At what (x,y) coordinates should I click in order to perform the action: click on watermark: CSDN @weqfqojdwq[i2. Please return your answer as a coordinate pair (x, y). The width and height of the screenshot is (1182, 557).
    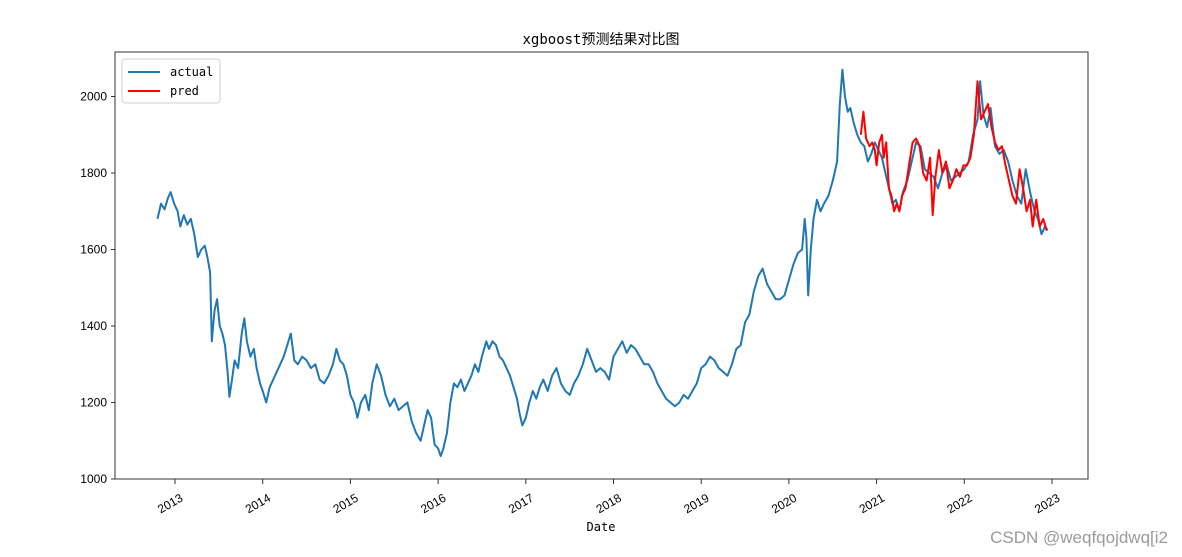
    Looking at the image, I should click on (1079, 537).